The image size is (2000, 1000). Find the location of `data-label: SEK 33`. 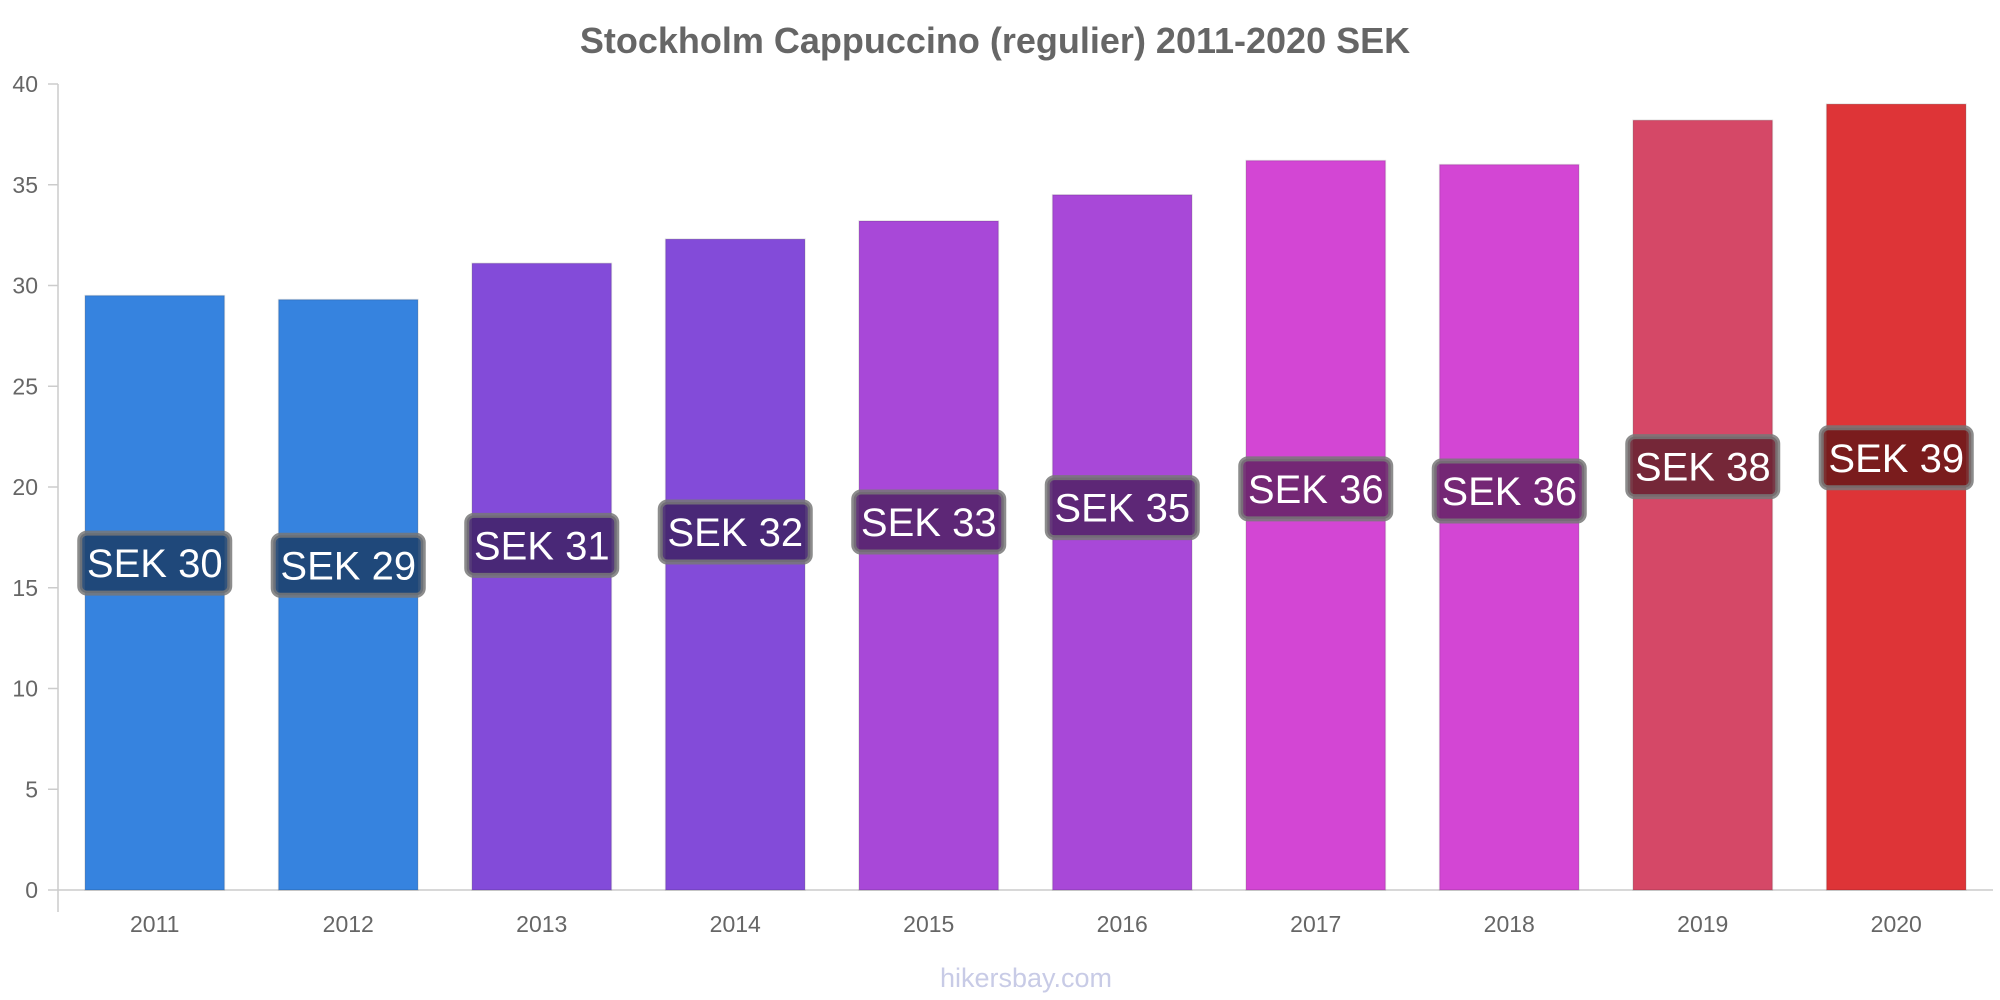

data-label: SEK 33 is located at coordinates (929, 523).